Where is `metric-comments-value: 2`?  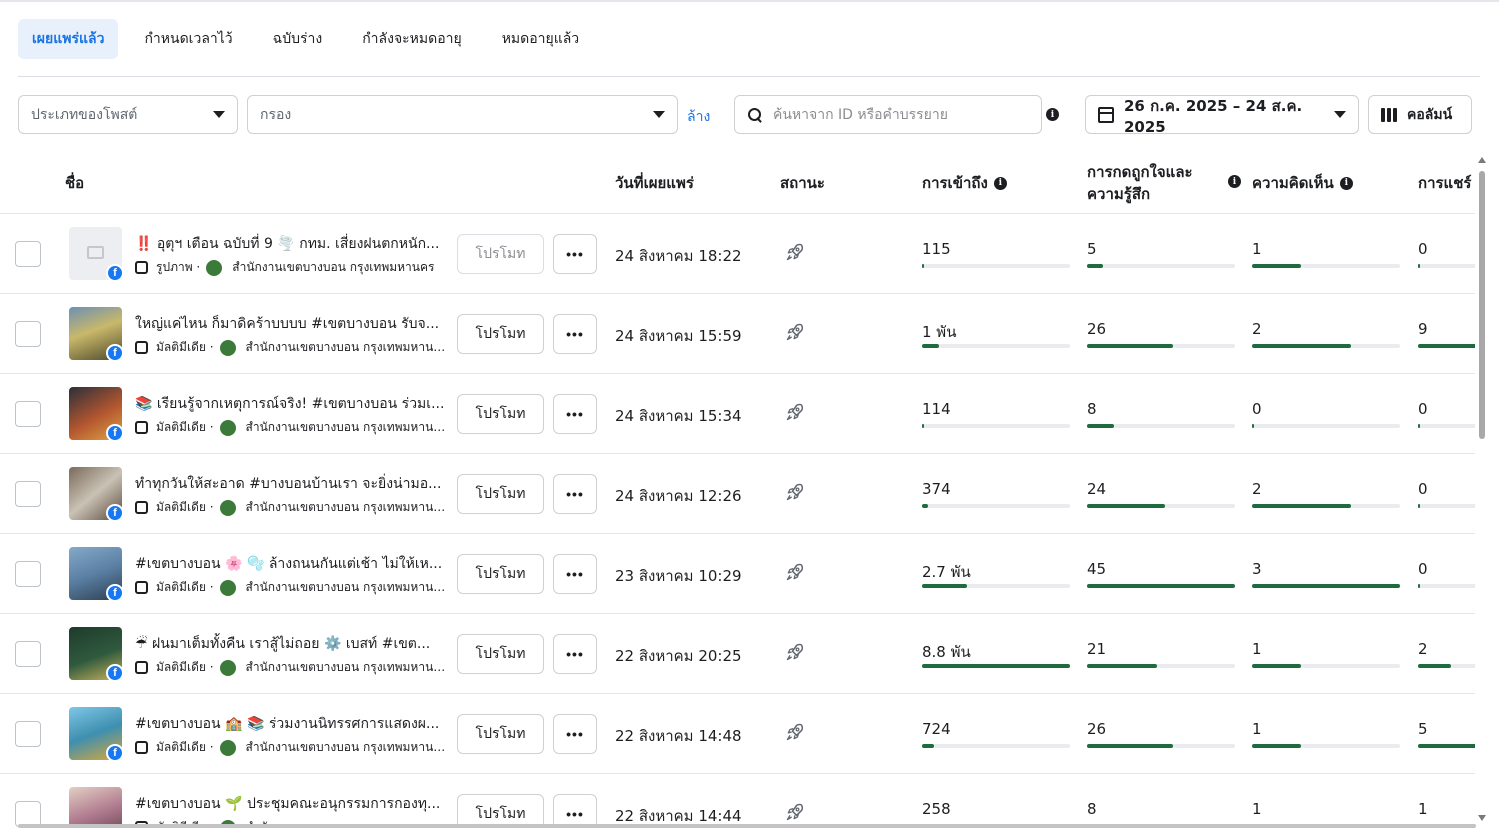
metric-comments-value: 2 is located at coordinates (1257, 489).